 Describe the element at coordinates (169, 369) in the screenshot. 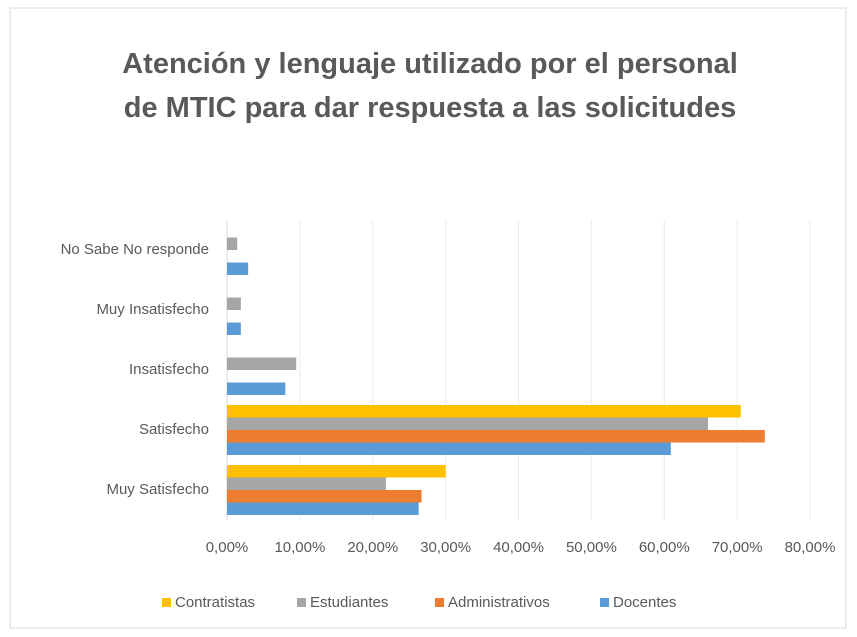

I see `y-tick-label: Insatisfecho` at that location.